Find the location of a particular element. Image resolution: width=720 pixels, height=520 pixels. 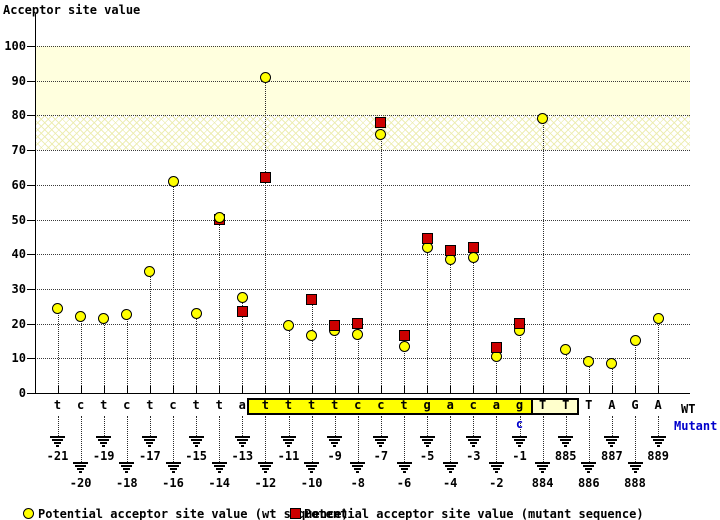

position-label: -1 is located at coordinates (519, 456).